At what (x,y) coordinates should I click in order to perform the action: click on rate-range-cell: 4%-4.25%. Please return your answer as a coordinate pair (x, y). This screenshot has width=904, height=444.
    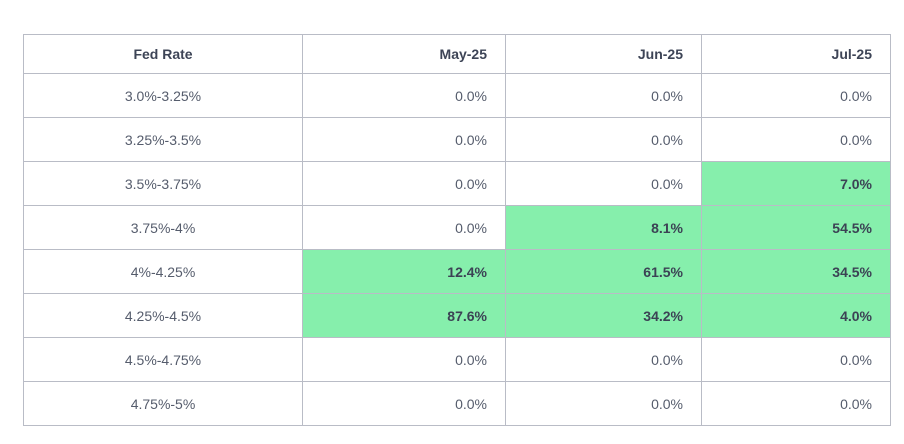
    Looking at the image, I should click on (163, 271).